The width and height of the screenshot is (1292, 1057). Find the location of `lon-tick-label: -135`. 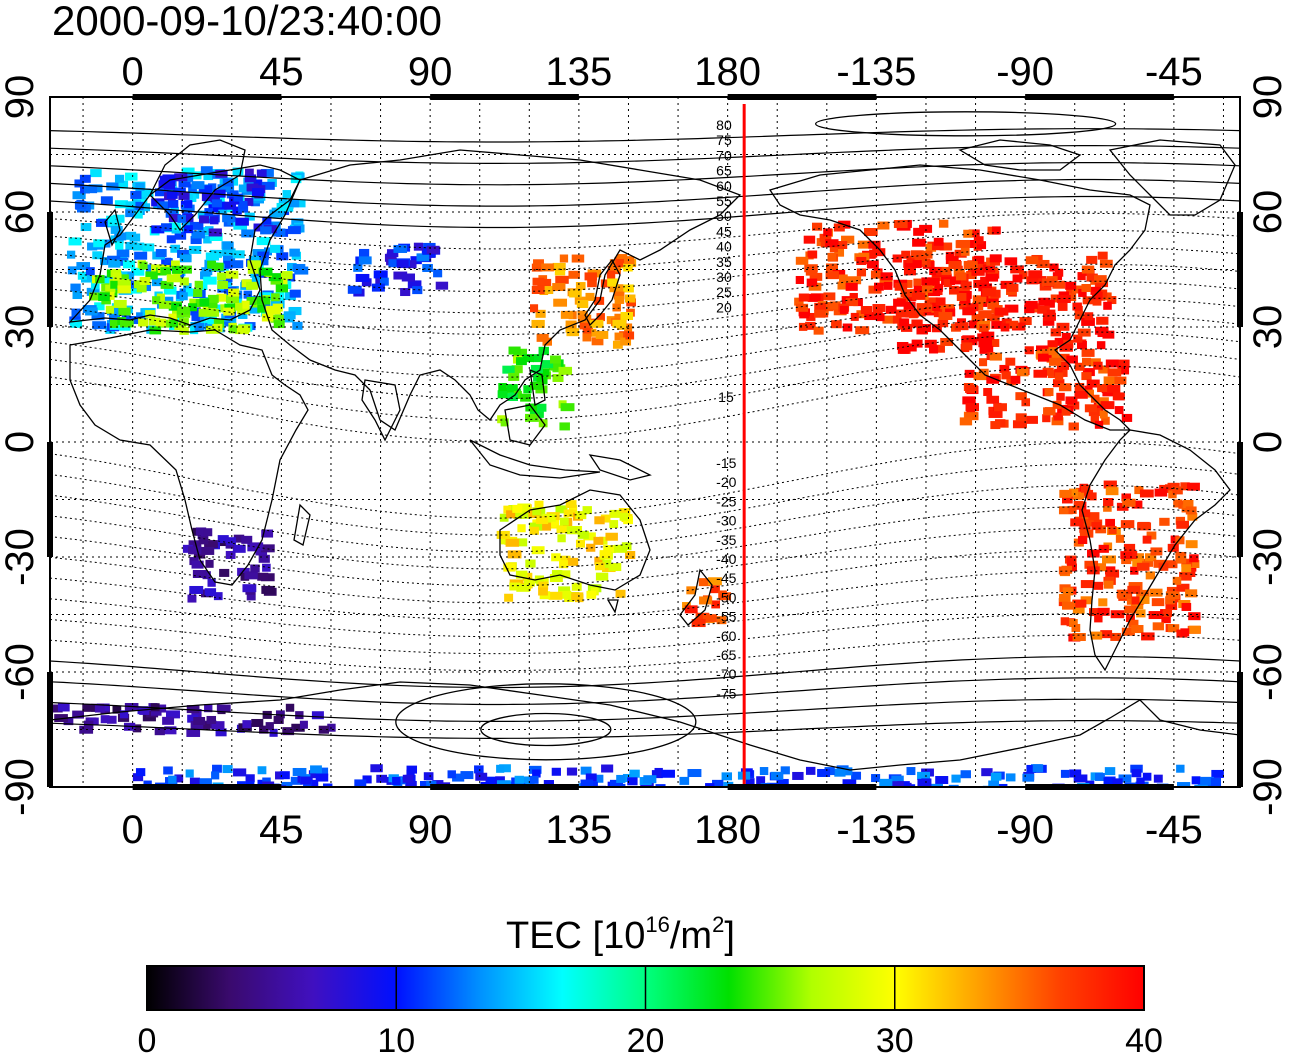

lon-tick-label: -135 is located at coordinates (876, 830).